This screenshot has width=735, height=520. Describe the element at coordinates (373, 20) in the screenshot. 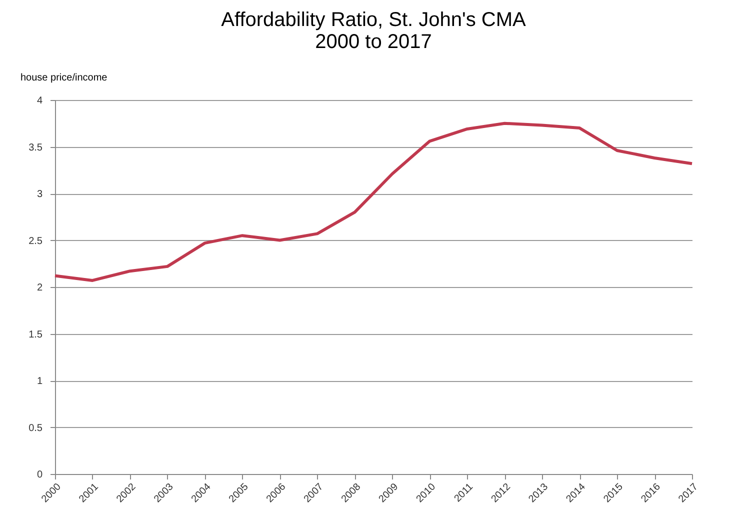

I see `text: Affordability Ratio, St. John's CMA` at that location.